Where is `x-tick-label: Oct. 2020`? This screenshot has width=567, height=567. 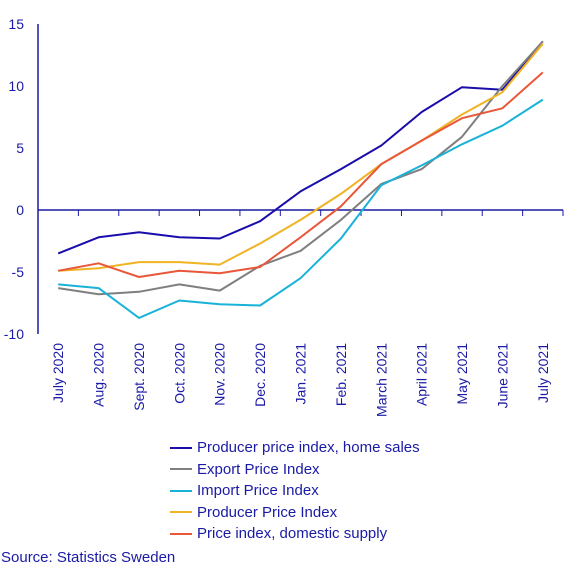 x-tick-label: Oct. 2020 is located at coordinates (179, 373).